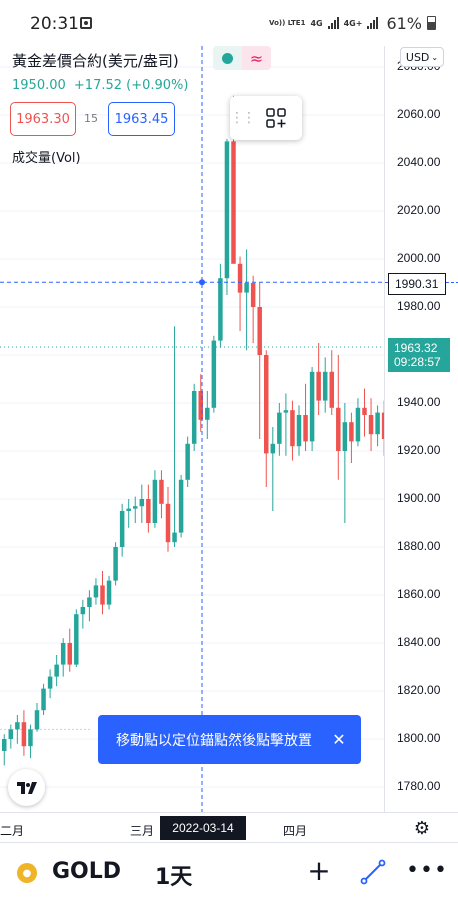 The width and height of the screenshot is (458, 900). What do you see at coordinates (435, 57) in the screenshot?
I see `chevron-down-icon: ⌄` at bounding box center [435, 57].